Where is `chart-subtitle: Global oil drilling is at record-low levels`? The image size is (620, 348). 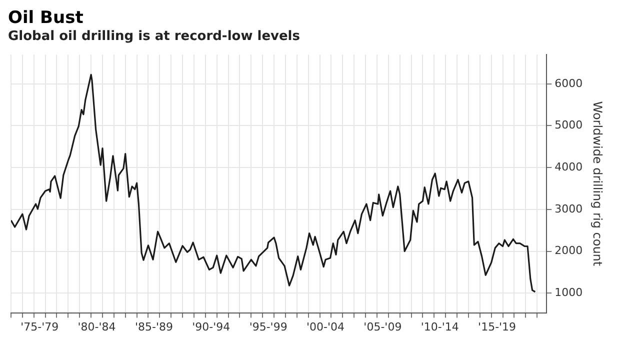
chart-subtitle: Global oil drilling is at record-low levels is located at coordinates (155, 36).